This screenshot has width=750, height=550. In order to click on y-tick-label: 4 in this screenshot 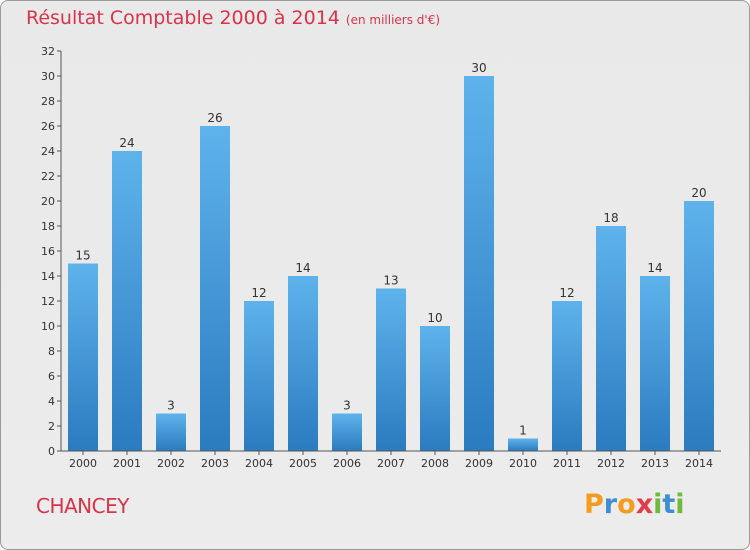, I will do `click(51, 401)`.